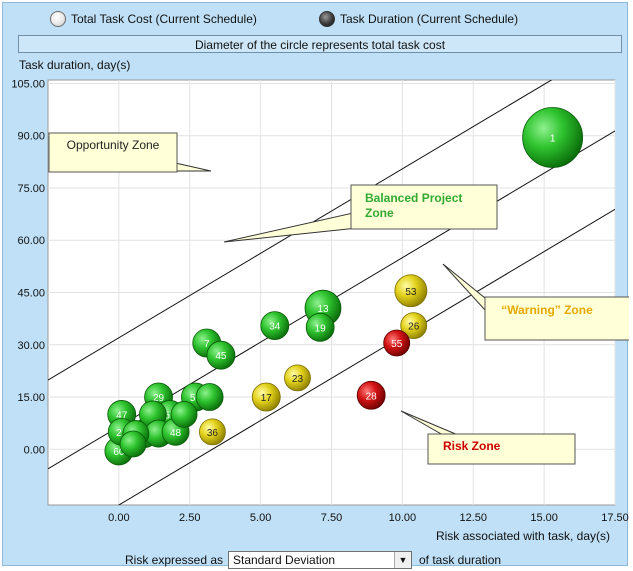 The image size is (633, 571). Describe the element at coordinates (429, 19) in the screenshot. I see `option-task-duration-label: Task Duration (Current Schedule)` at that location.